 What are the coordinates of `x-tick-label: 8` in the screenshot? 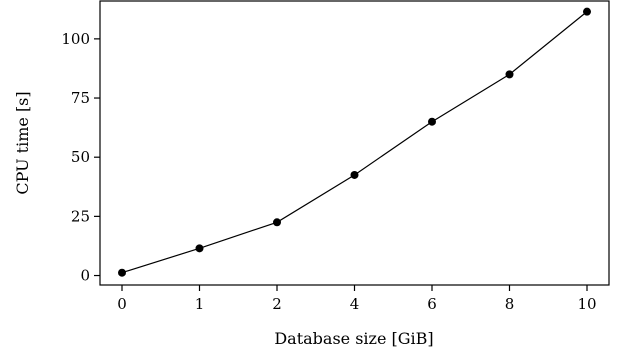 It's located at (510, 304).